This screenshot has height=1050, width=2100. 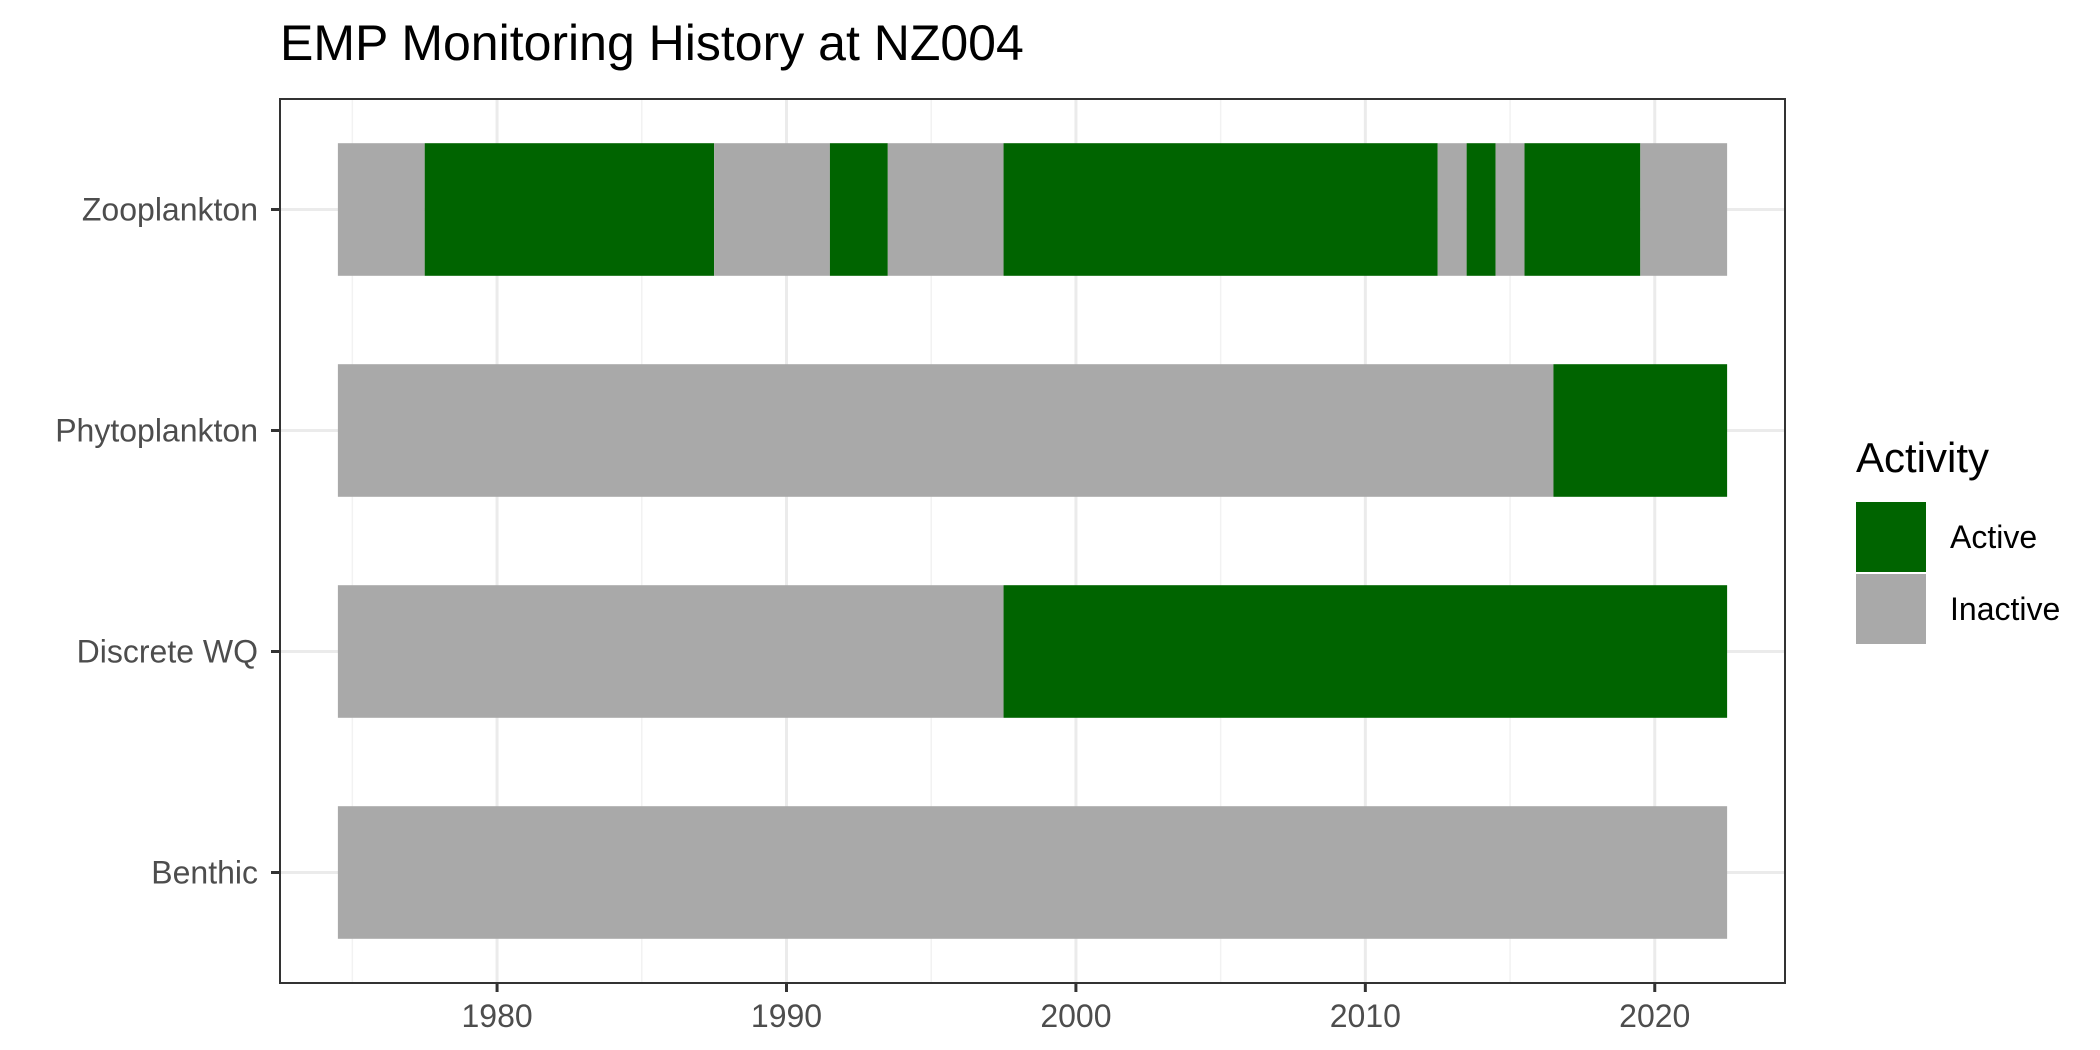 What do you see at coordinates (170, 210) in the screenshot?
I see `y-tick-label: Zooplankton` at bounding box center [170, 210].